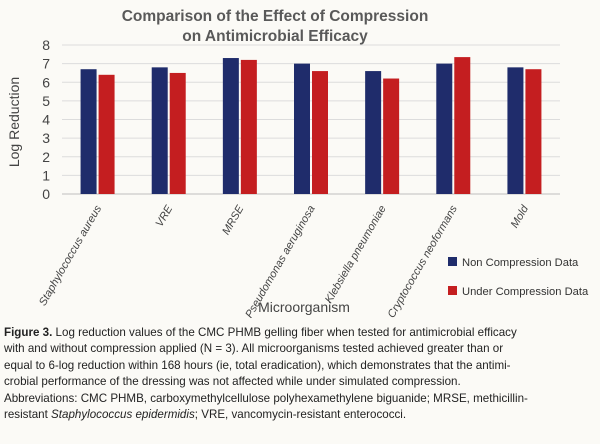  What do you see at coordinates (356, 255) in the screenshot?
I see `x-tick-label: Klebsiella pneumoniae` at bounding box center [356, 255].